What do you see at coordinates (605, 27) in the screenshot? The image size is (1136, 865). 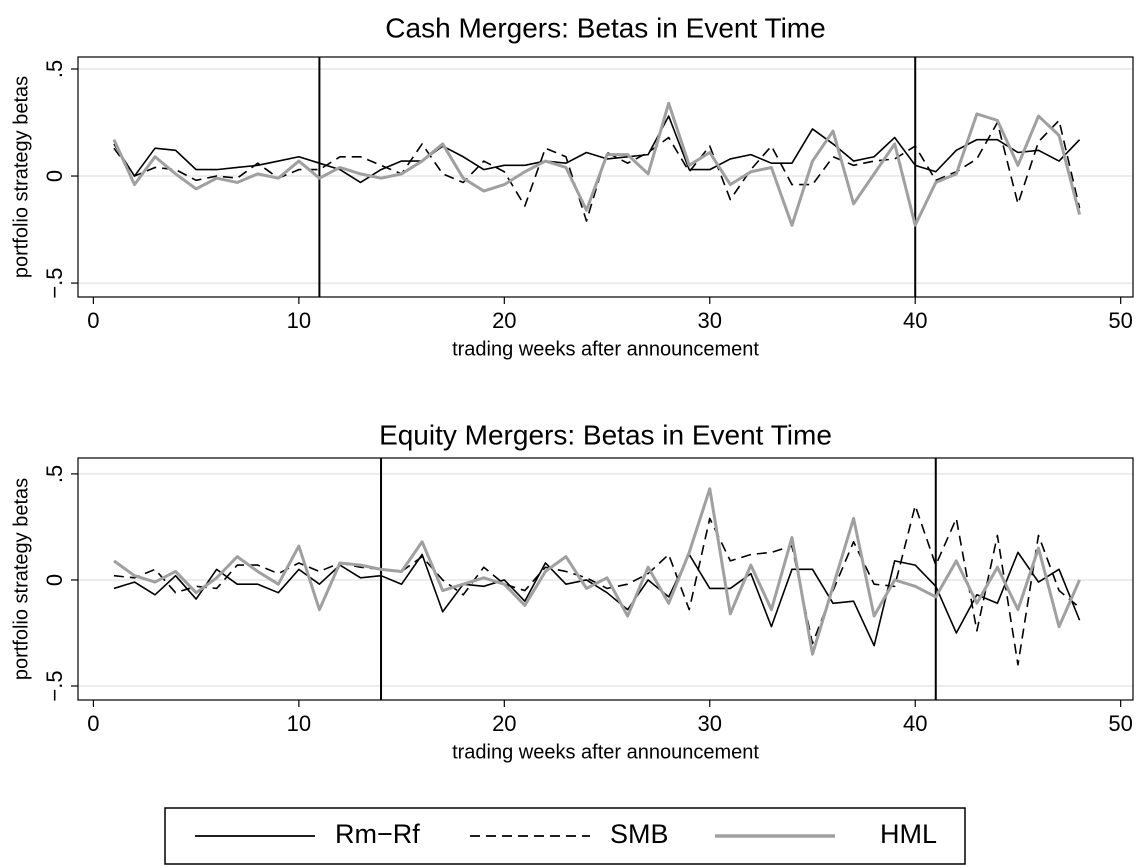 I see `chart-title: Cash Mergers: Betas in Event Time` at bounding box center [605, 27].